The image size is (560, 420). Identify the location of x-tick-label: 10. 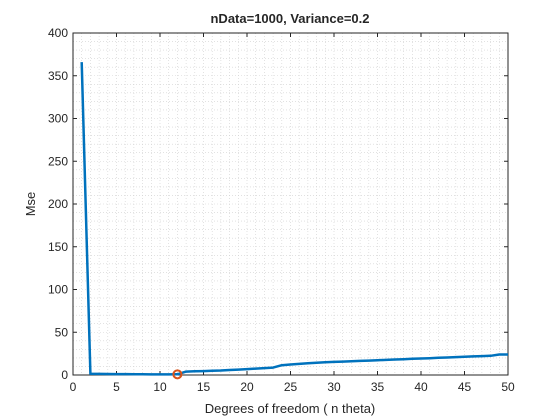
(160, 387).